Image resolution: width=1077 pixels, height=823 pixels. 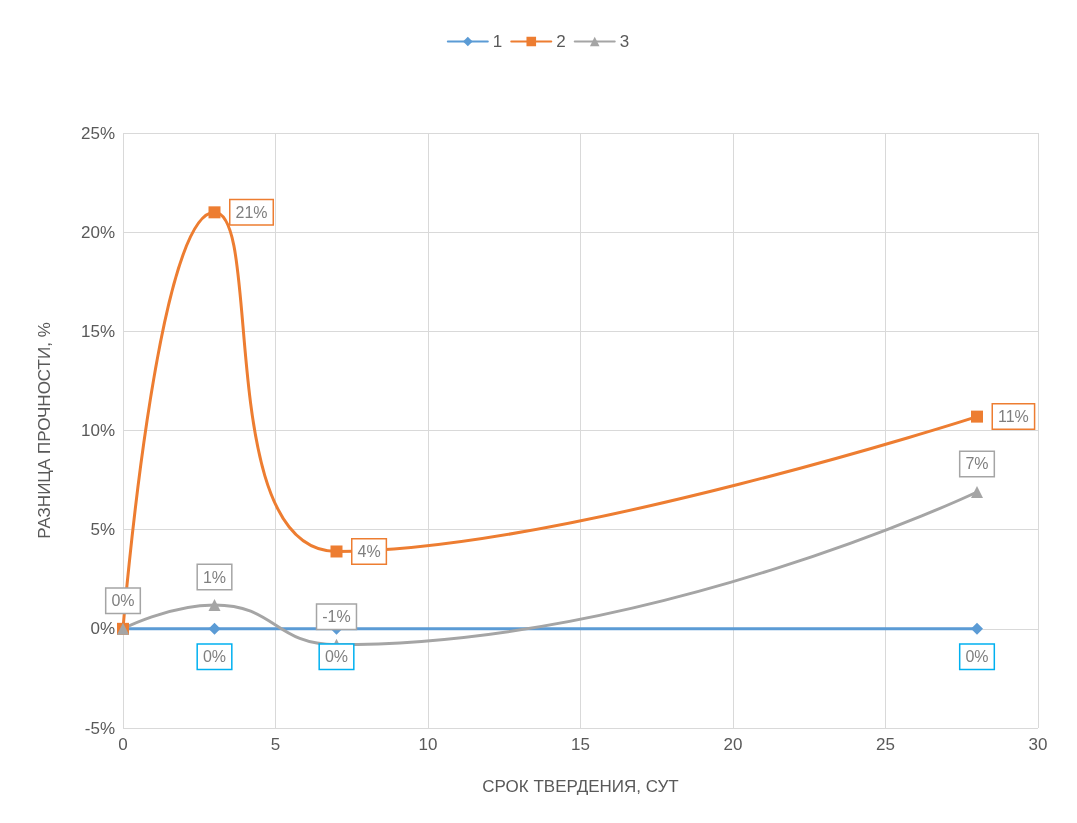 What do you see at coordinates (99, 728) in the screenshot?
I see `y-tick-label: -5%` at bounding box center [99, 728].